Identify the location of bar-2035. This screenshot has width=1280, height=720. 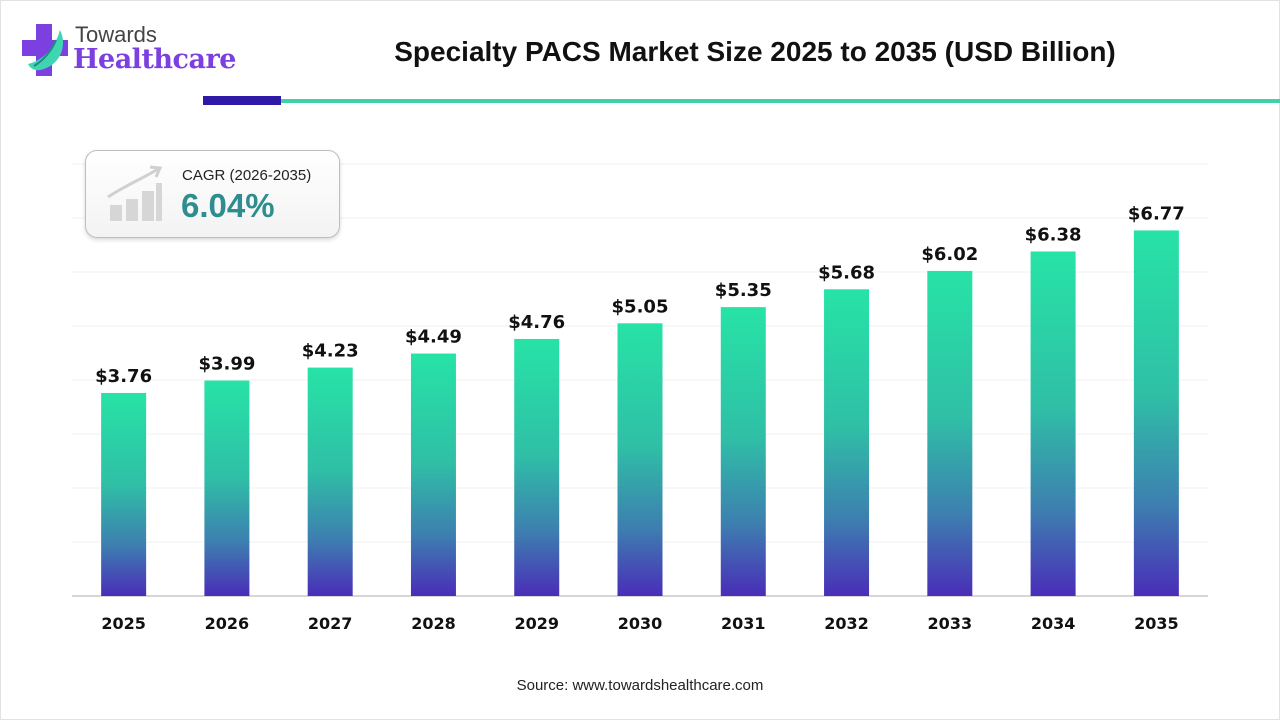
(1156, 413).